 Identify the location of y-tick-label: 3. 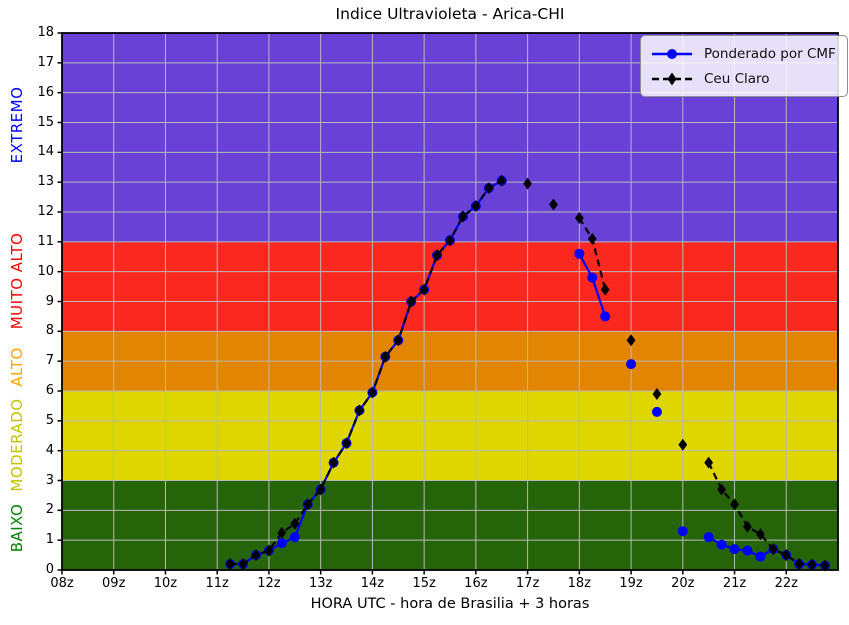
(49, 480).